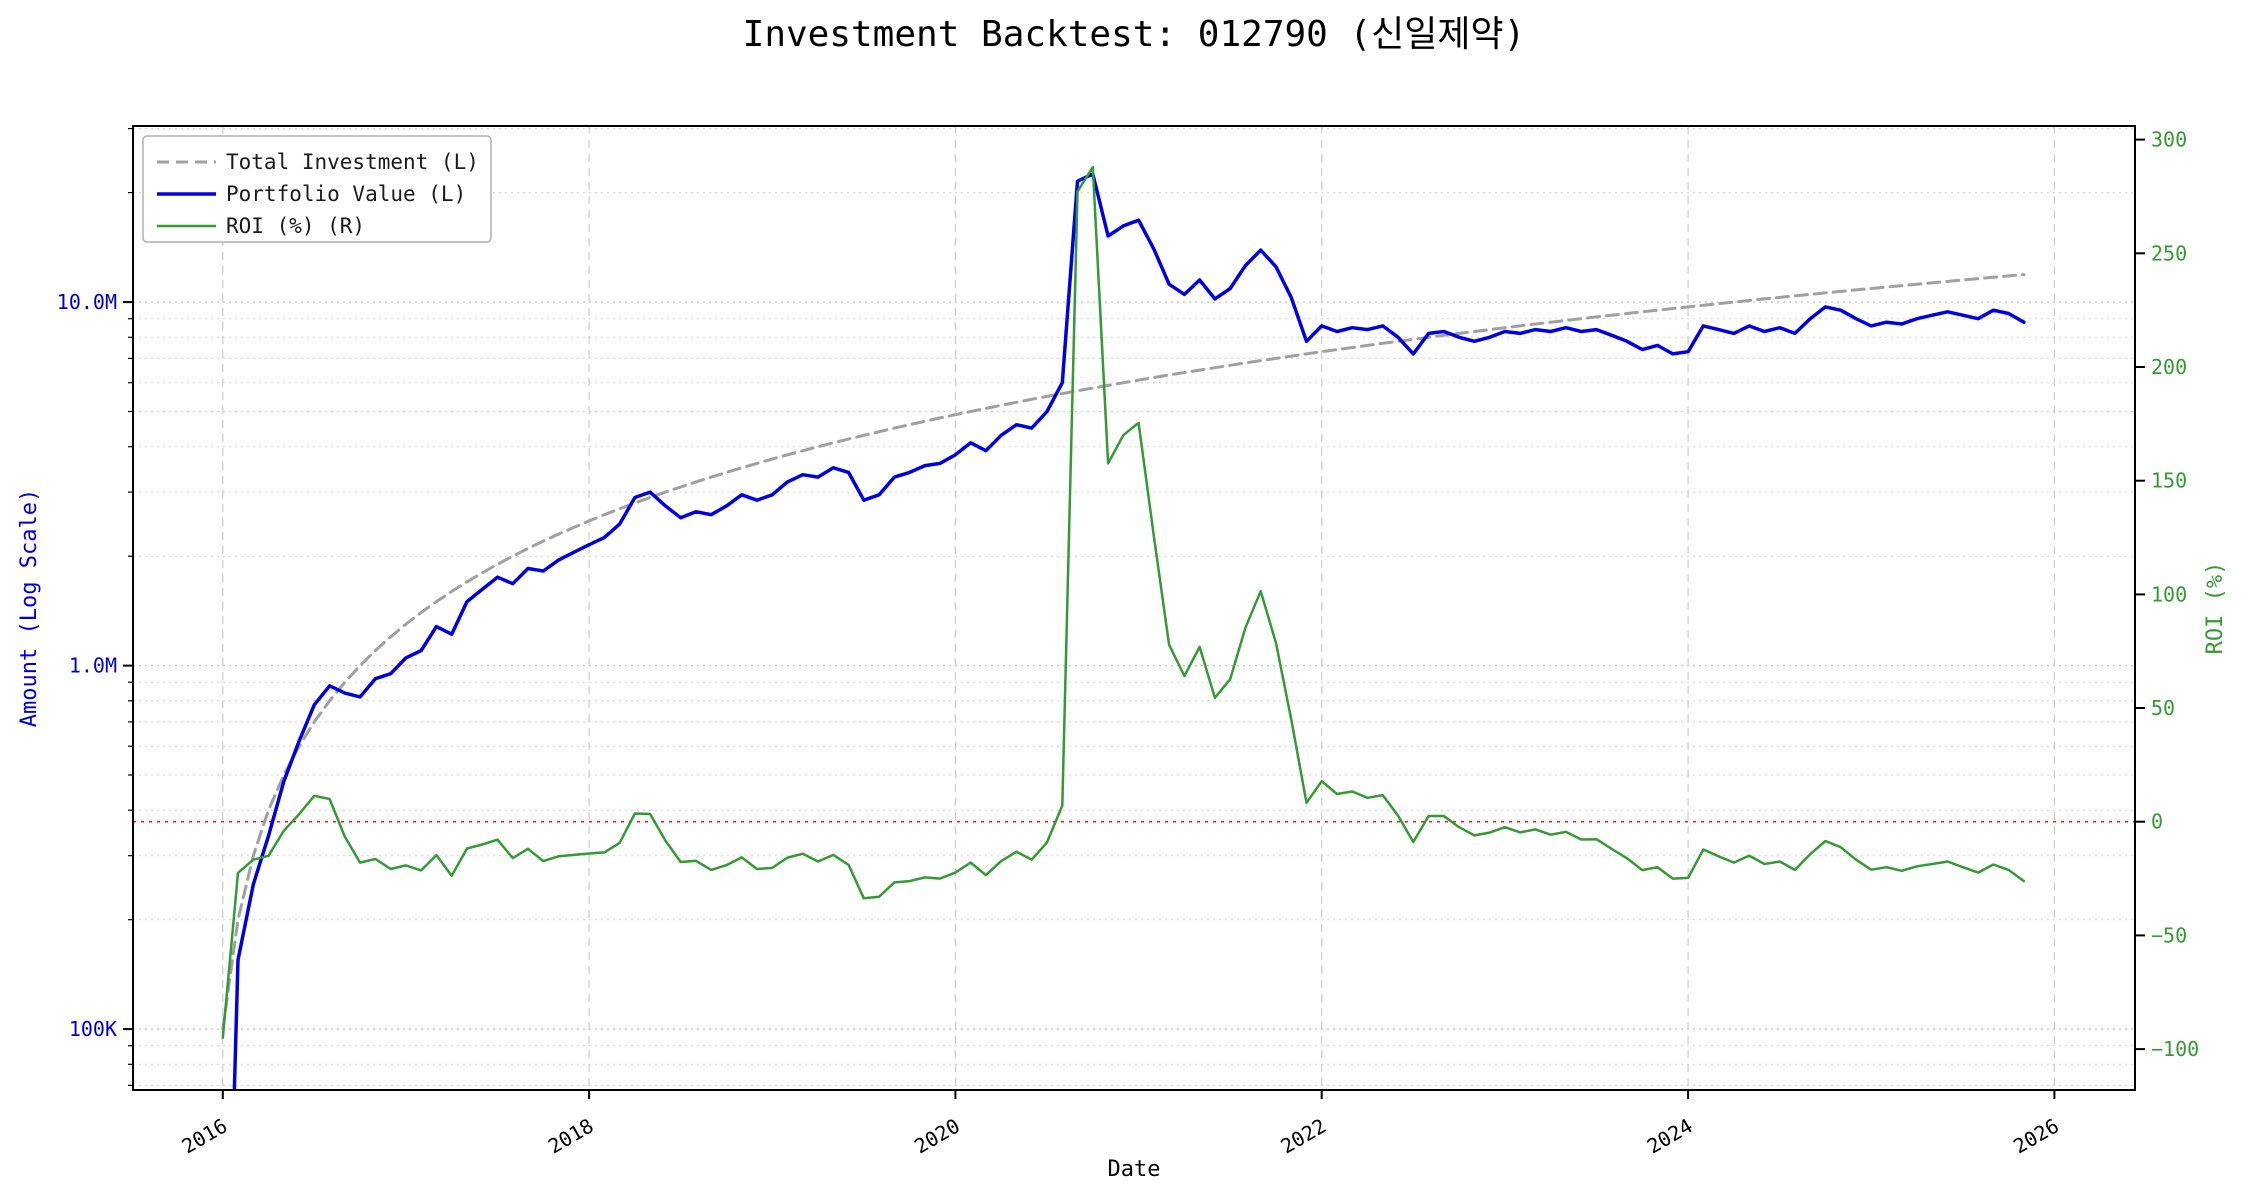 This screenshot has height=1200, width=2250. I want to click on chart-title: Investment Backtest: 012790 (신일제약), so click(1134, 34).